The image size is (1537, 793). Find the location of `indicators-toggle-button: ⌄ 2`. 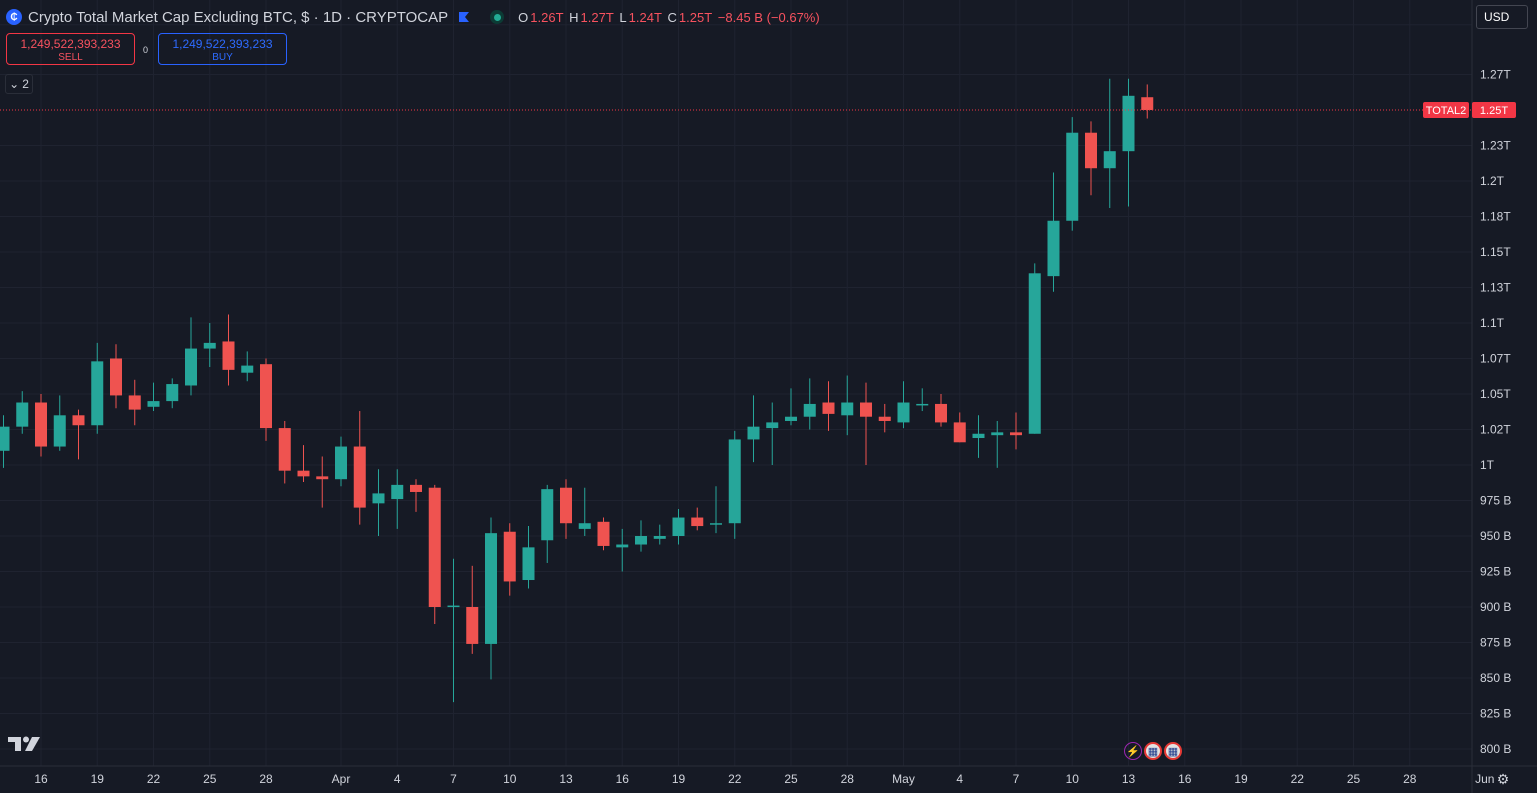

indicators-toggle-button: ⌄ 2 is located at coordinates (19, 84).